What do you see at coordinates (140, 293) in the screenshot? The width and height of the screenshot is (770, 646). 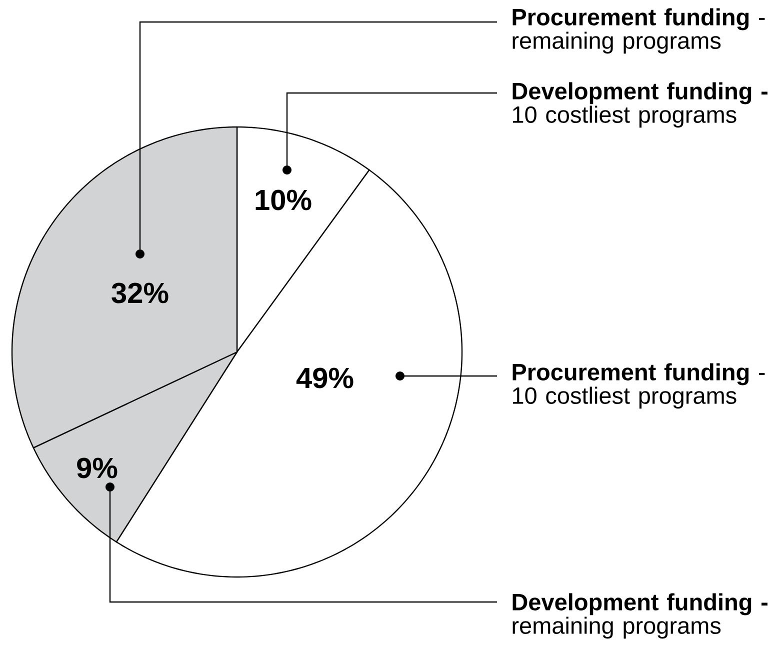 I see `data-label: 32%` at bounding box center [140, 293].